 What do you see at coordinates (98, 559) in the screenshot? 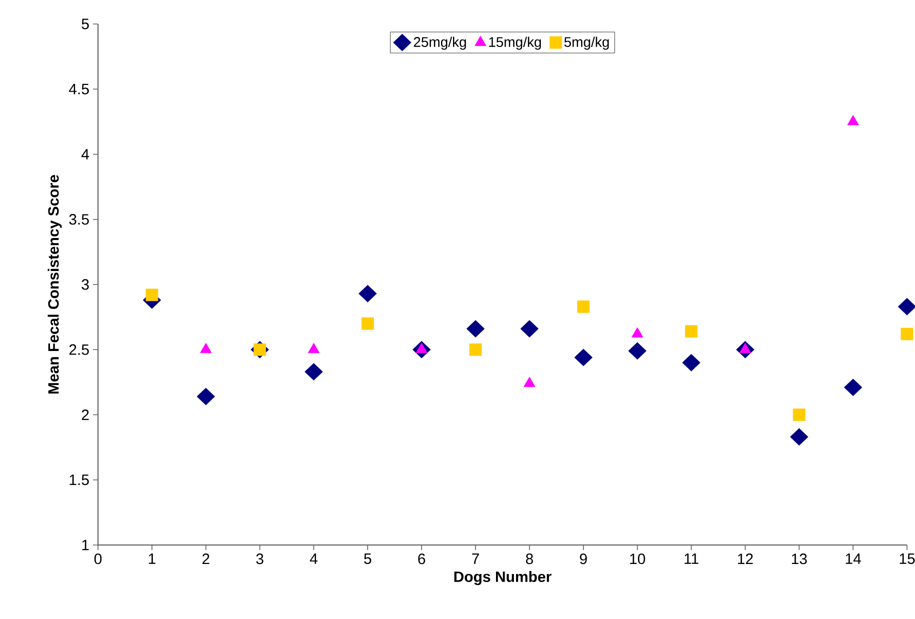
I see `x-tick-label: 0` at bounding box center [98, 559].